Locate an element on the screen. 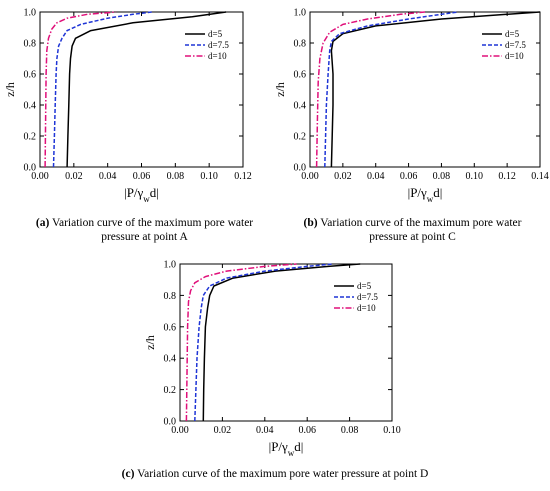  x-tick-label-d: 0.00 is located at coordinates (180, 430).